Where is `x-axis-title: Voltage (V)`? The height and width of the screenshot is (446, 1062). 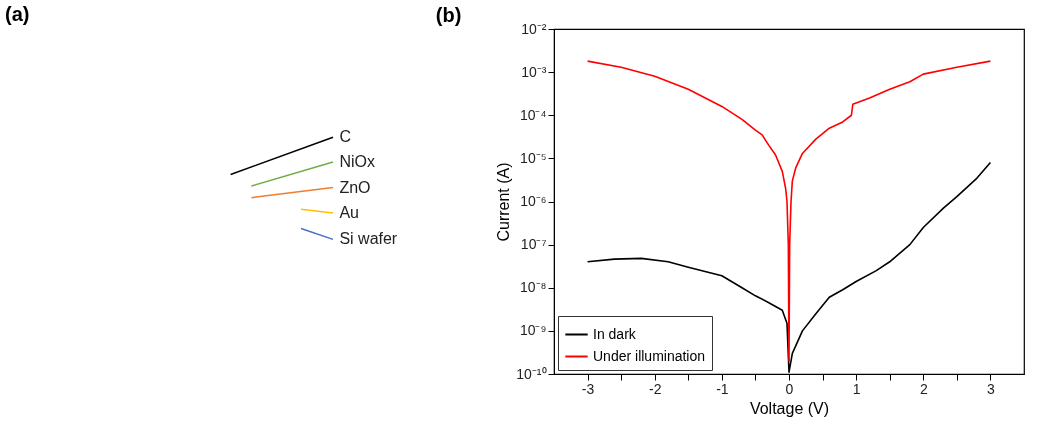 x-axis-title: Voltage (V) is located at coordinates (789, 408).